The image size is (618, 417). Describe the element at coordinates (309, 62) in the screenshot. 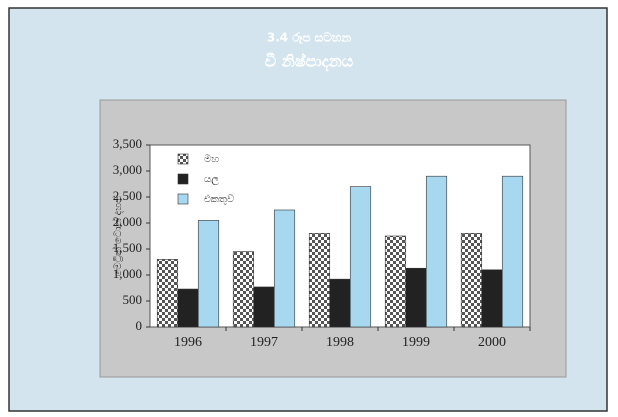

I see `chart-subtitle: වී නිෂ්පාදනය` at that location.